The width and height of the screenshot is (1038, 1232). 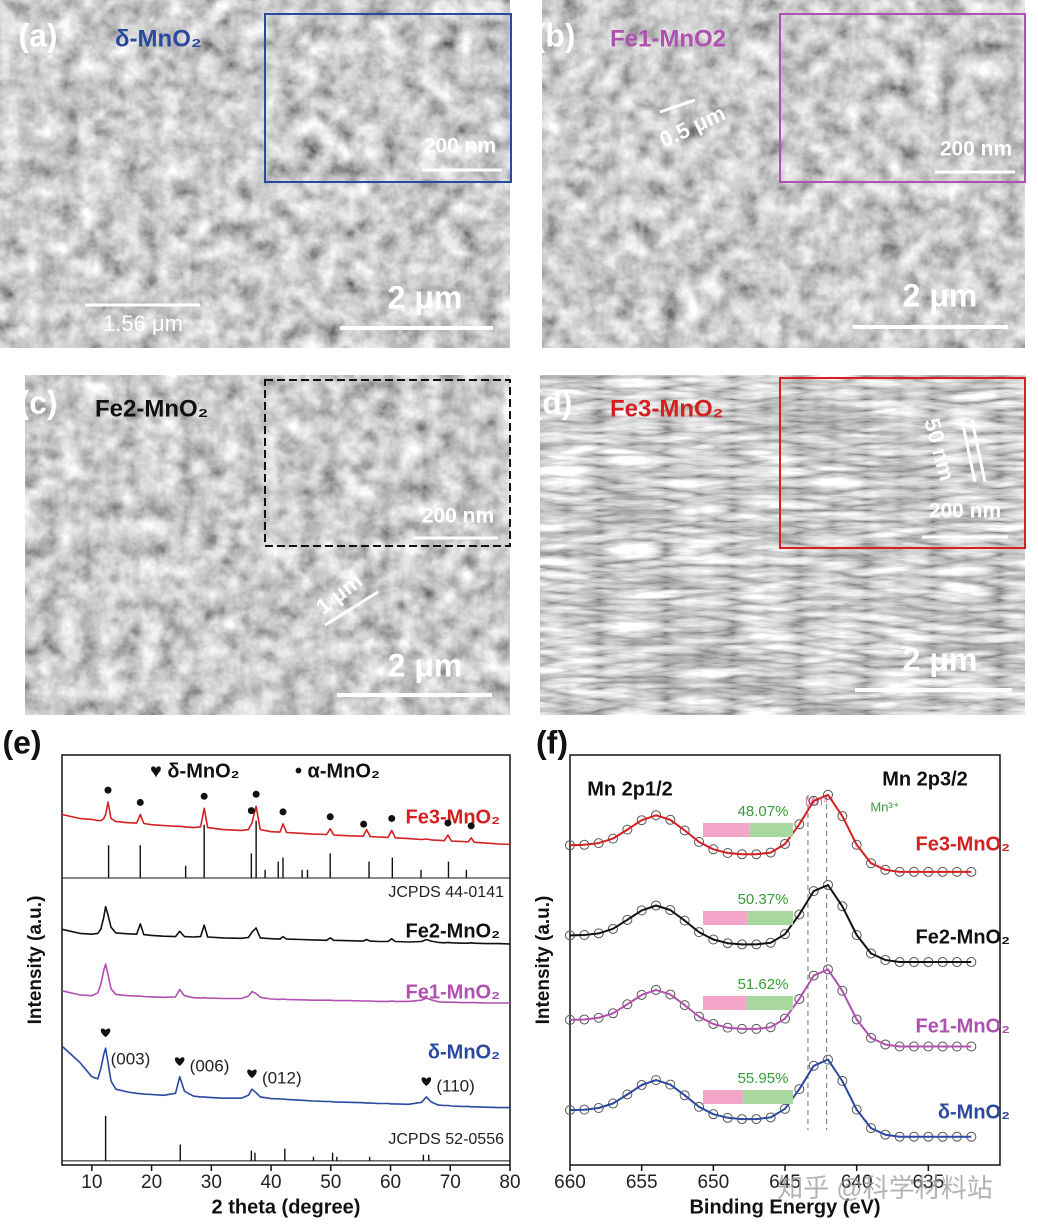 I want to click on peak-label: (003), so click(x=131, y=1059).